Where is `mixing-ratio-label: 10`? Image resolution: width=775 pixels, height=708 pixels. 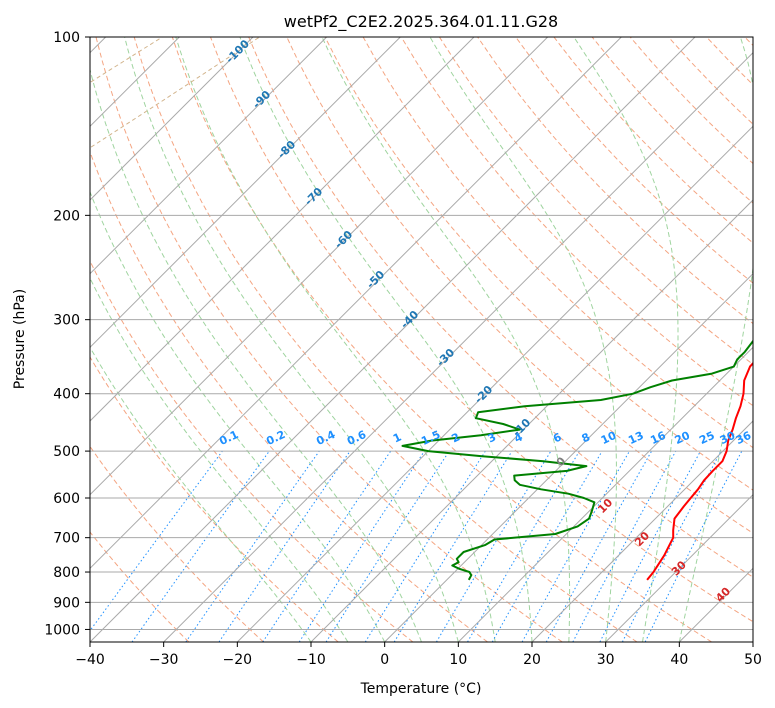 mixing-ratio-label: 10 is located at coordinates (609, 438).